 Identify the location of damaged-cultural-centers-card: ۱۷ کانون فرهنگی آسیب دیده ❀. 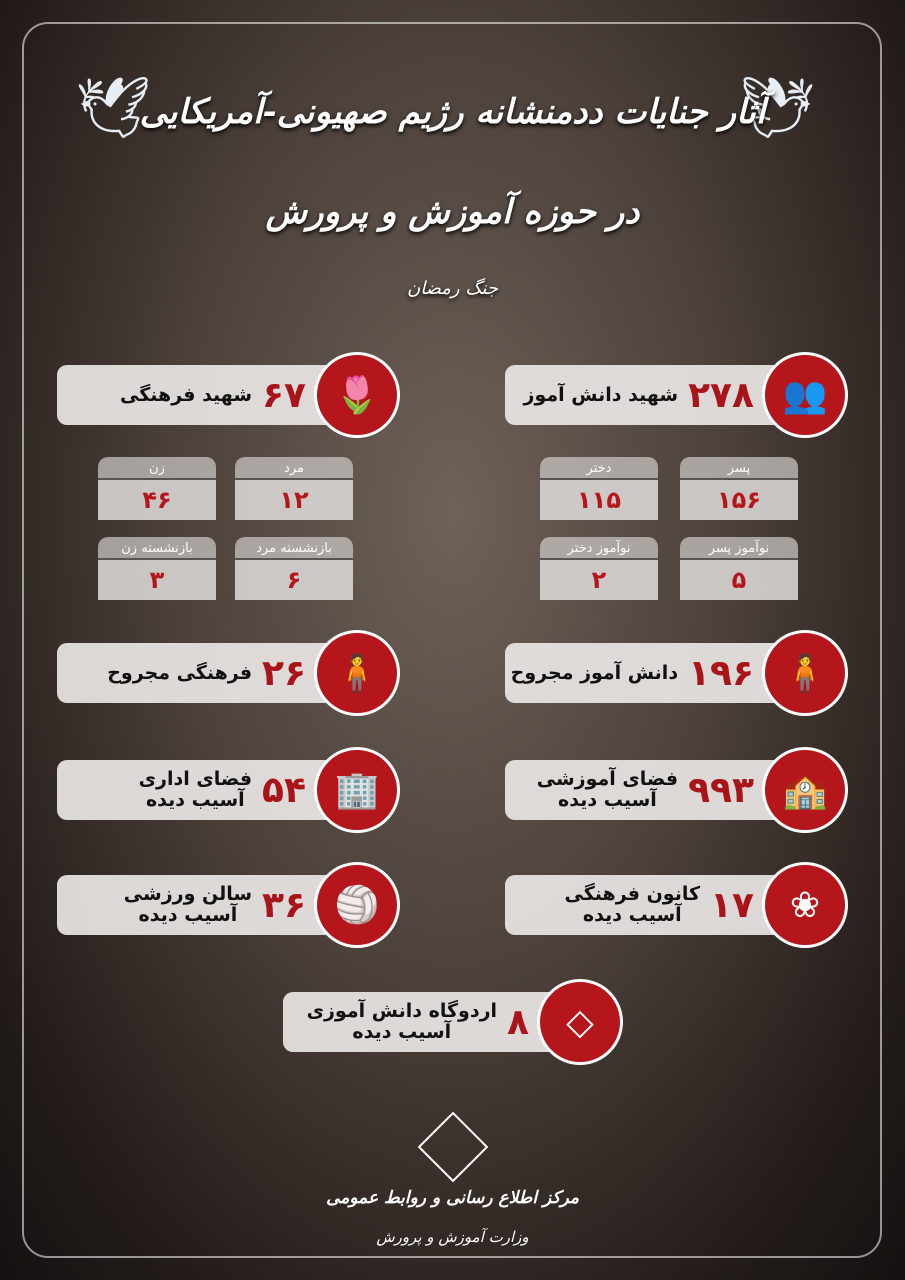
(676, 905).